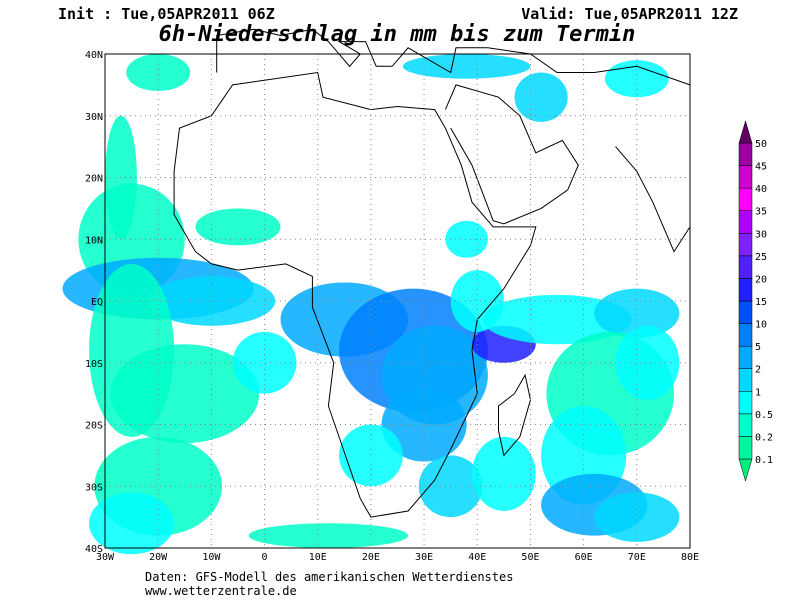 The height and width of the screenshot is (600, 800). What do you see at coordinates (758, 347) in the screenshot?
I see `legend-label: 5` at bounding box center [758, 347].